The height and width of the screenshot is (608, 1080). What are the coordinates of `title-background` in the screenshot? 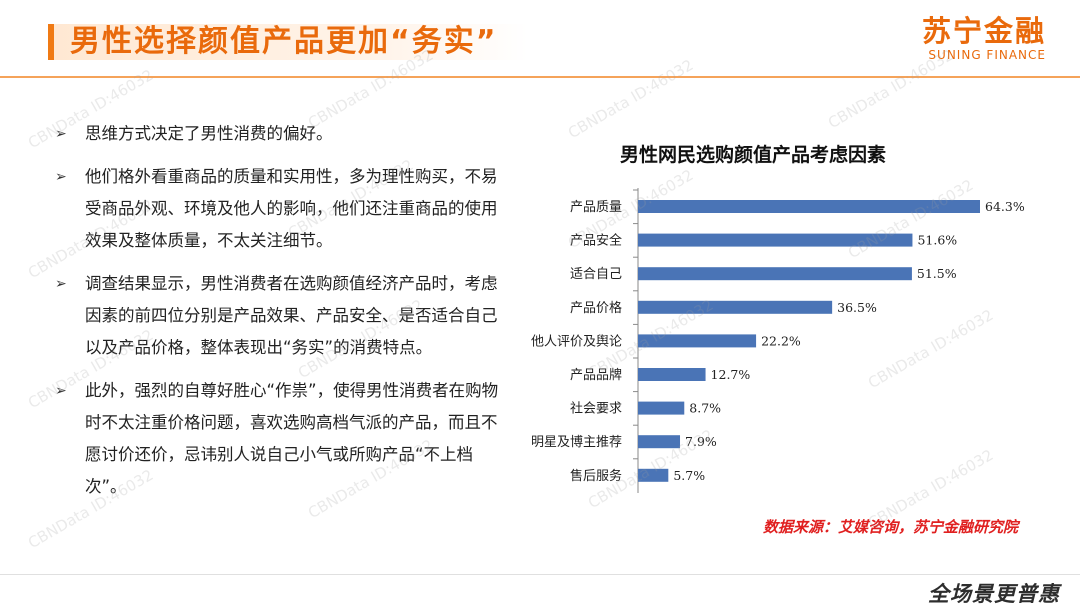 It's located at (288, 42).